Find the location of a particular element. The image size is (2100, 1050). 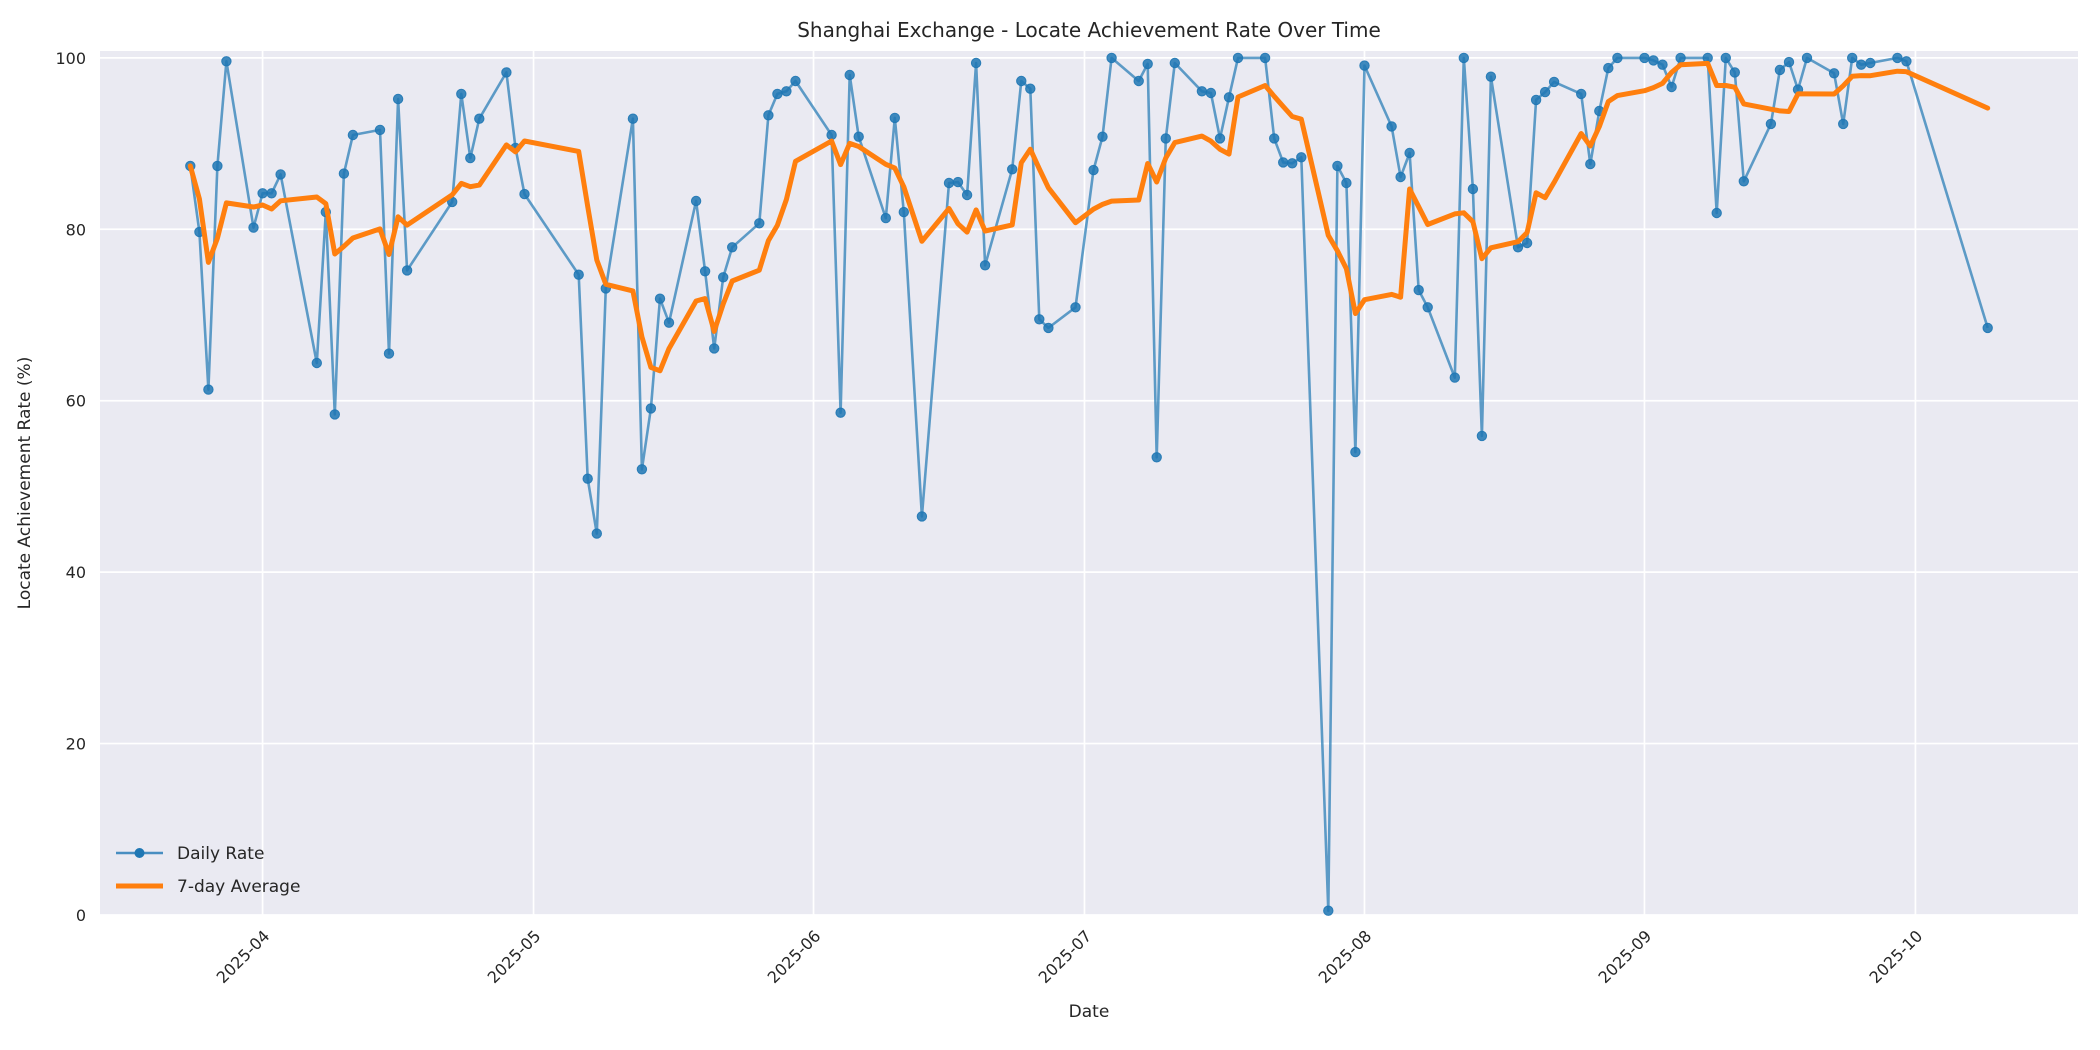

x-tick-label: 2025-05 is located at coordinates (514, 956).